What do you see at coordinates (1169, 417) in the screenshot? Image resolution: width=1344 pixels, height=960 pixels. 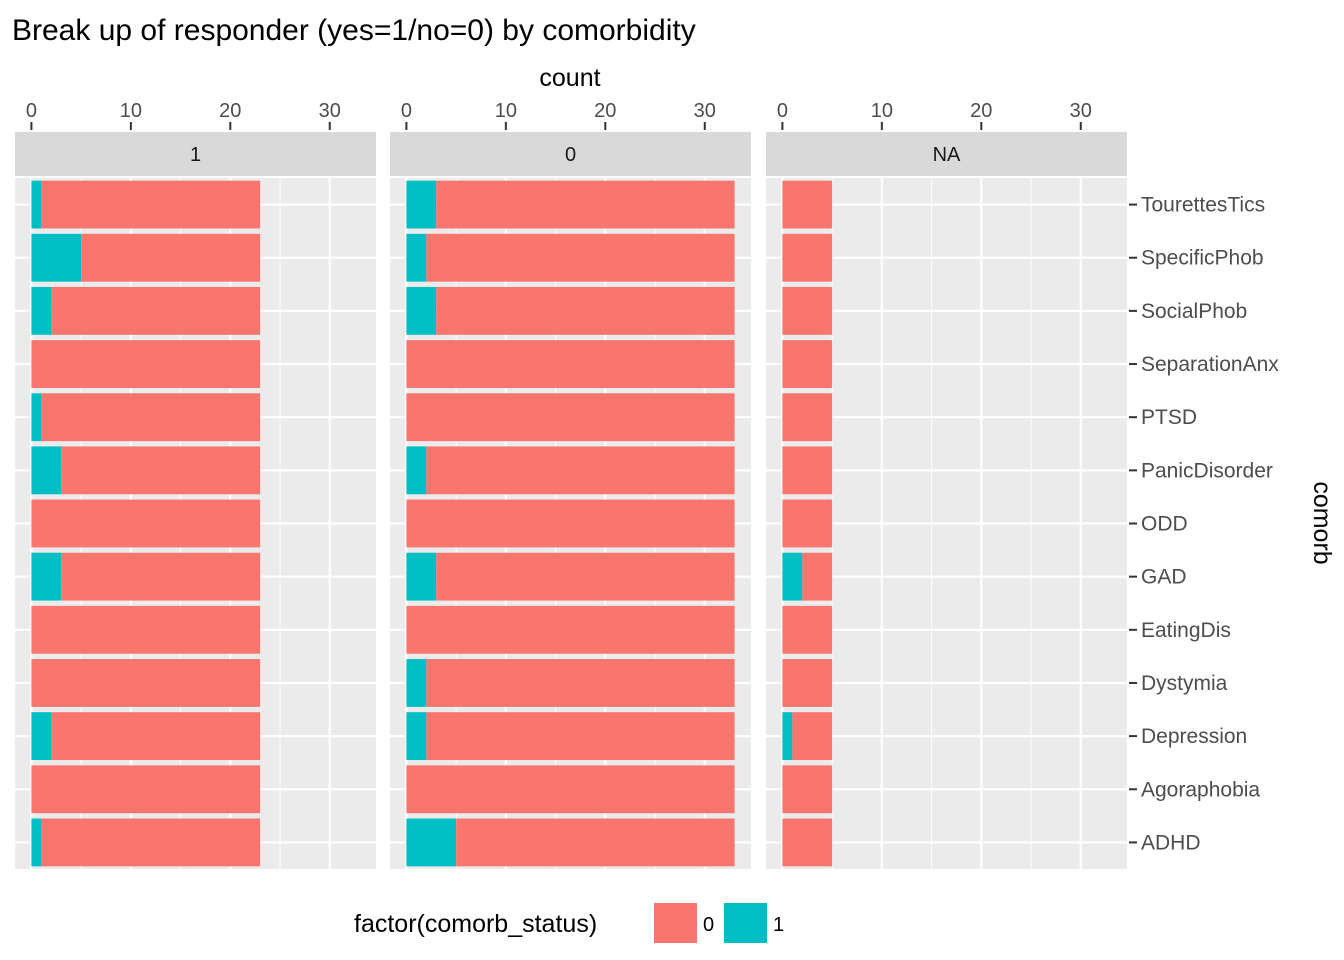 I see `y-tick-label: PTSD` at bounding box center [1169, 417].